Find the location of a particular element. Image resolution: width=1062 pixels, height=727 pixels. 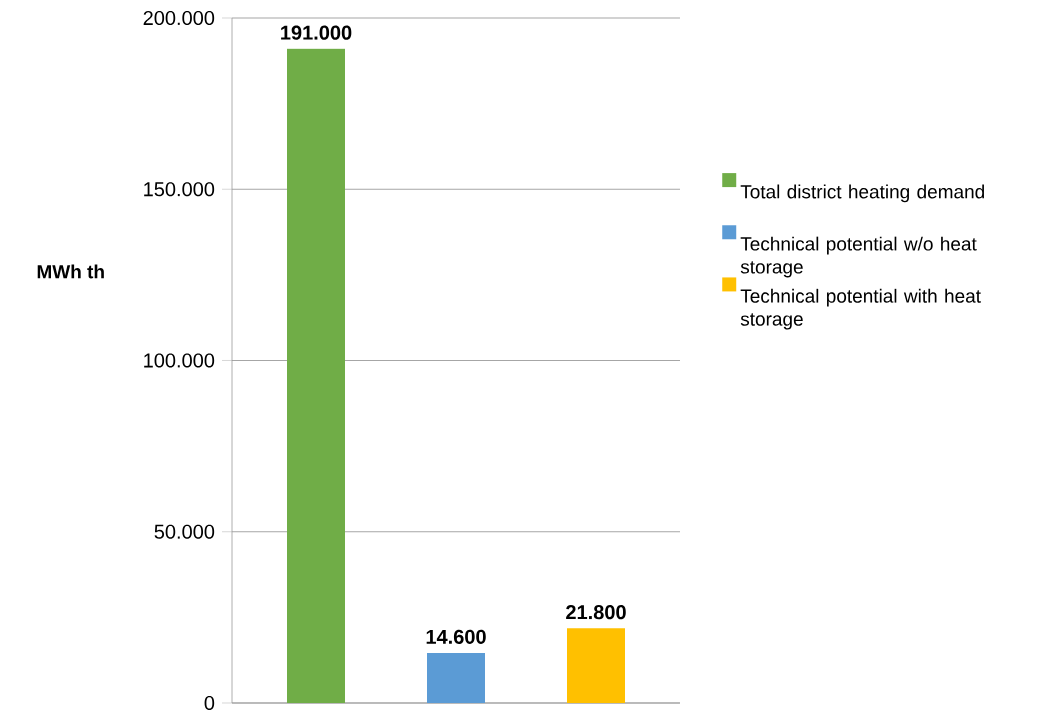

legend-label: Technical potential w/o heat storage is located at coordinates (858, 257).